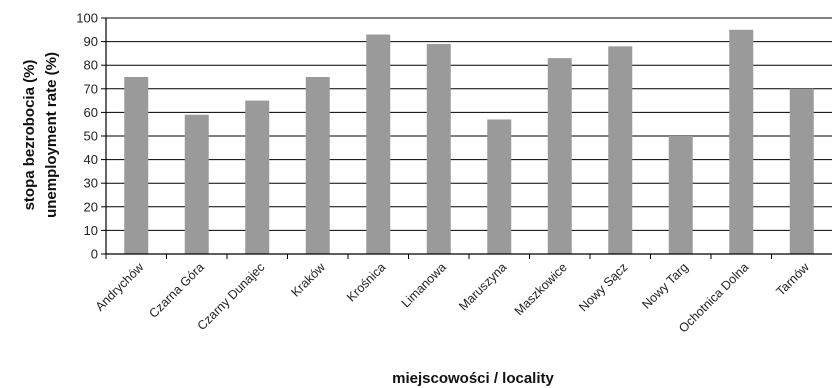  Describe the element at coordinates (91, 41) in the screenshot. I see `y-tick-label: 90` at that location.